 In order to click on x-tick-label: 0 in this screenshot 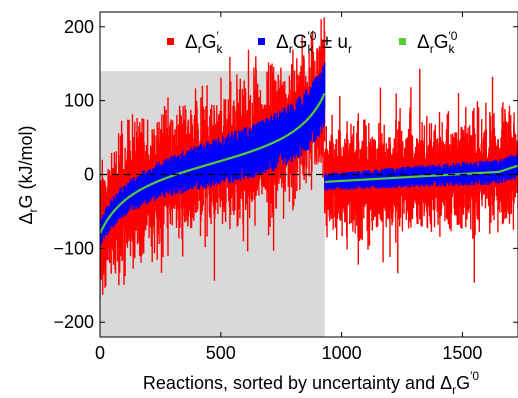, I will do `click(100, 353)`.